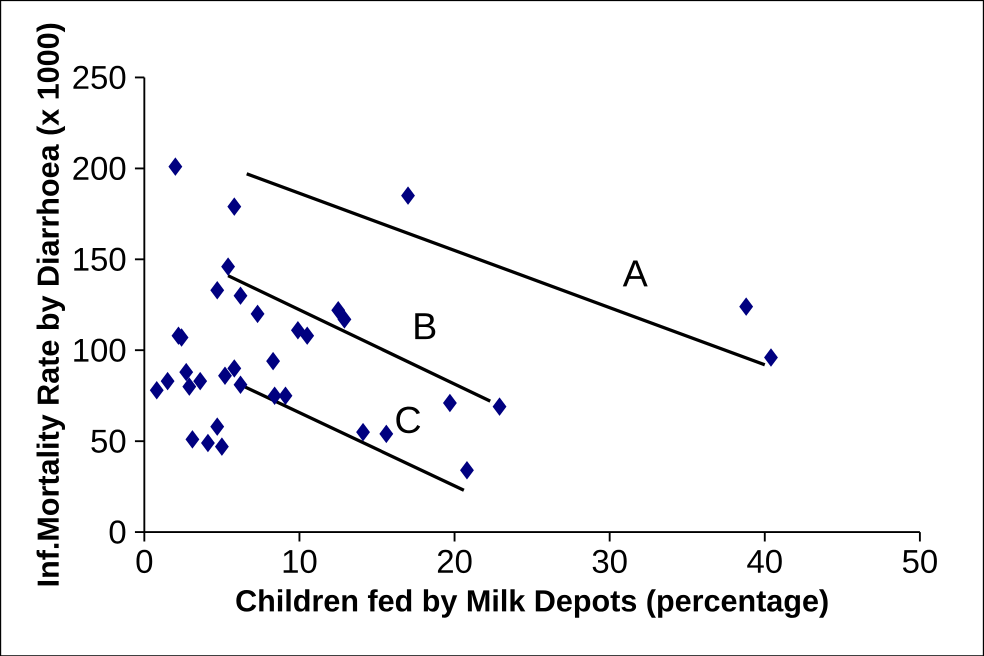 The height and width of the screenshot is (656, 984). What do you see at coordinates (51, 305) in the screenshot?
I see `y-axis-title: Inf.Mortality Rate by Diarrhoea (x 1000)` at bounding box center [51, 305].